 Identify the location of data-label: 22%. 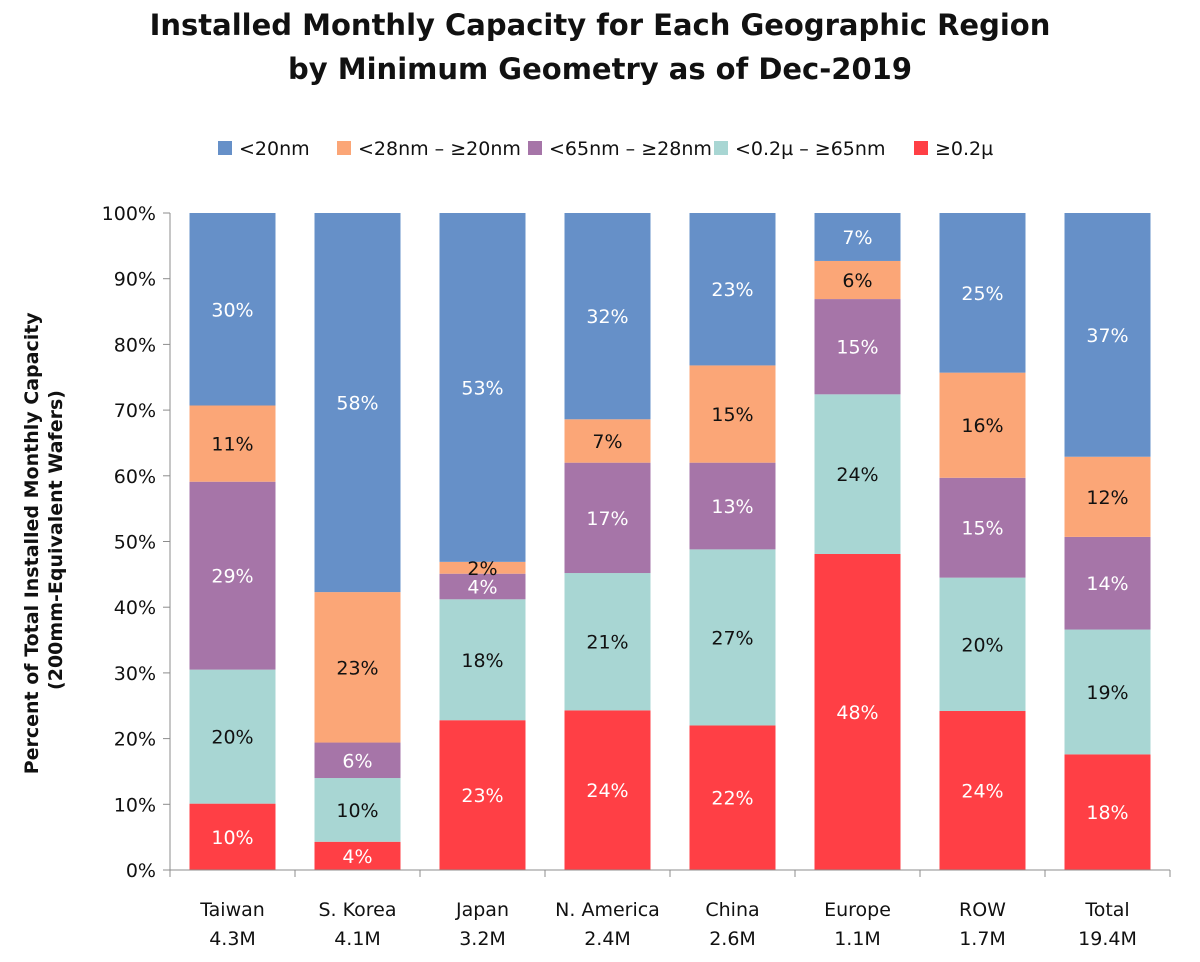
(732, 799).